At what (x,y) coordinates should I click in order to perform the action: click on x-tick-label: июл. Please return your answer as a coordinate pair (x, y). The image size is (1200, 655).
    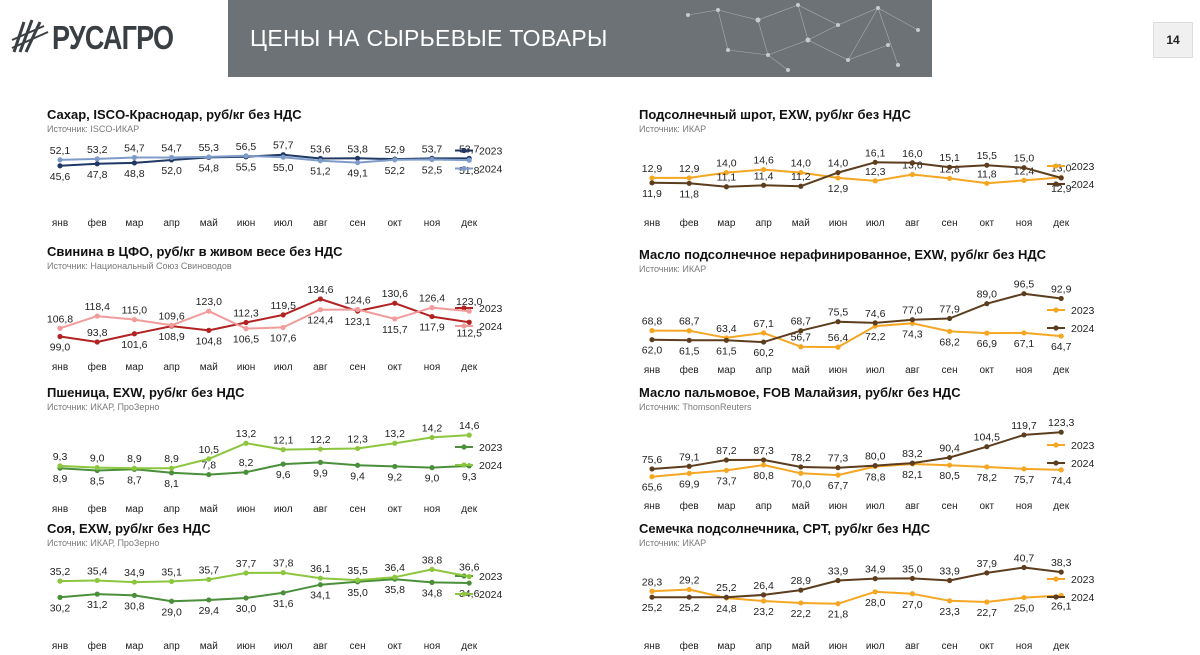
    Looking at the image, I should click on (283, 509).